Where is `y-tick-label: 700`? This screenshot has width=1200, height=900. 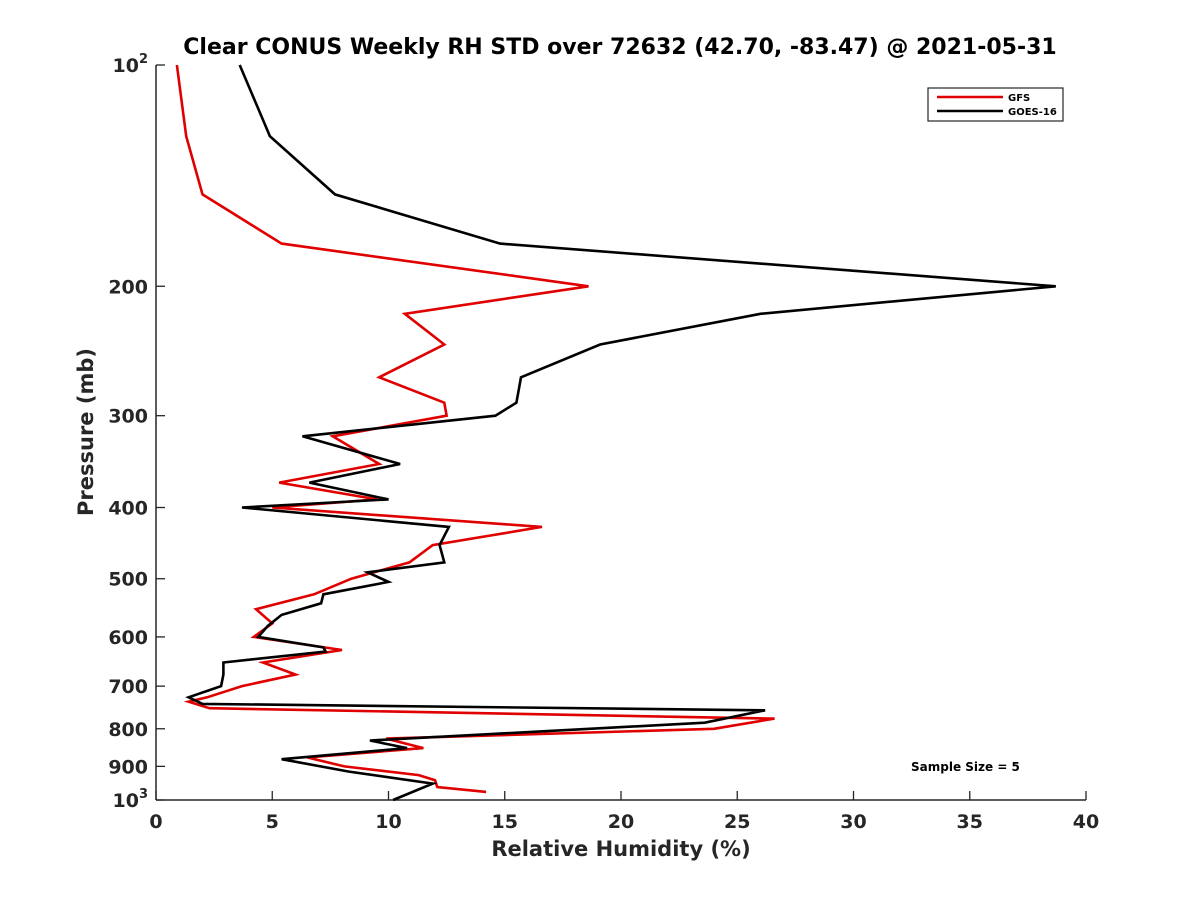 y-tick-label: 700 is located at coordinates (128, 687).